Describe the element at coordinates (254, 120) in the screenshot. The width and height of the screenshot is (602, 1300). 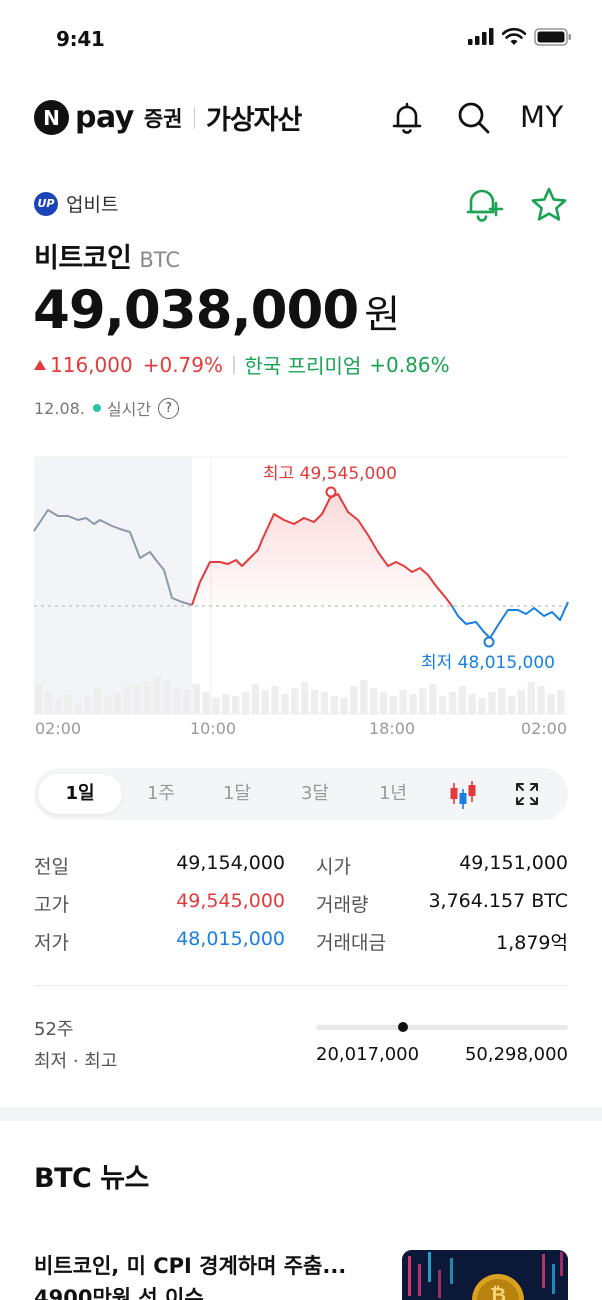
I see `logo-crypto-text: 가상자산` at that location.